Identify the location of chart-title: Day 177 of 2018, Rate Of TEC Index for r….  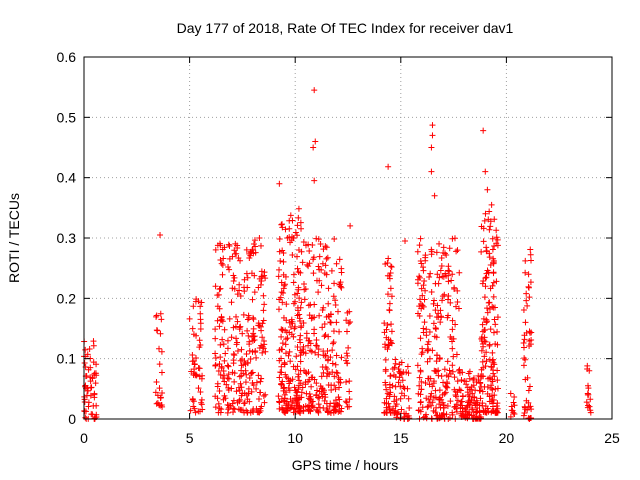
(345, 28).